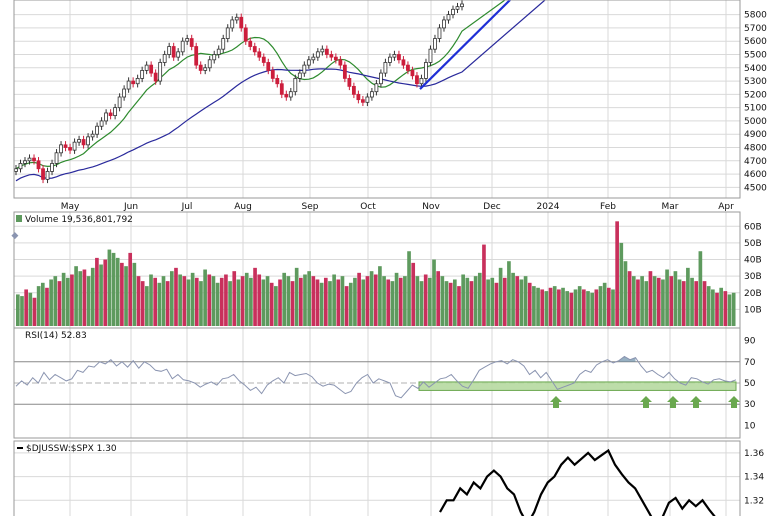 The image size is (780, 516). What do you see at coordinates (755, 135) in the screenshot?
I see `price-y-label: 4900` at bounding box center [755, 135].